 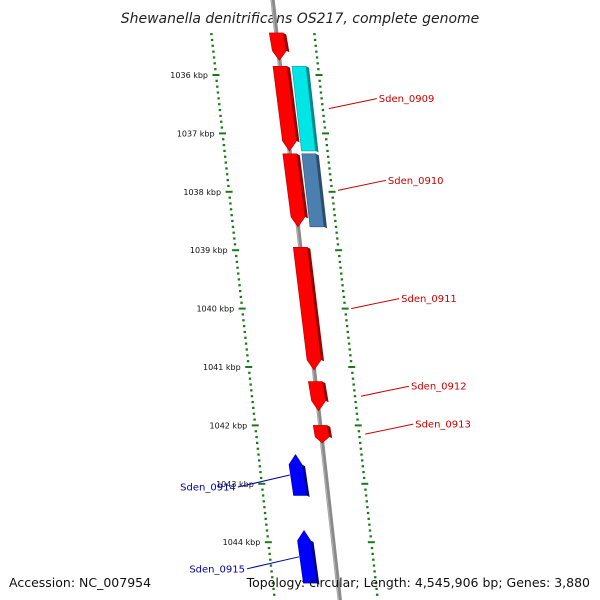 I want to click on label-sden-0910: Sden_0910, so click(x=416, y=181).